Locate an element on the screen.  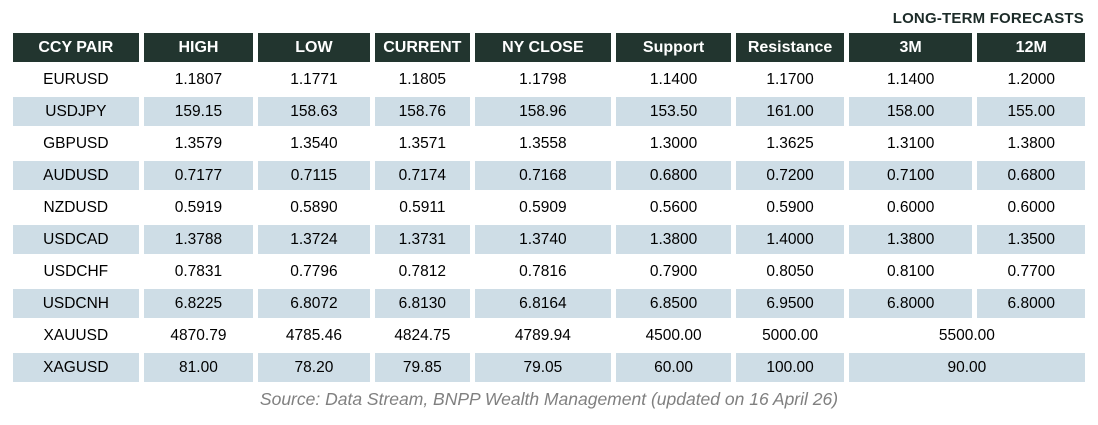
column-header-ny-close: NY CLOSE is located at coordinates (542, 47).